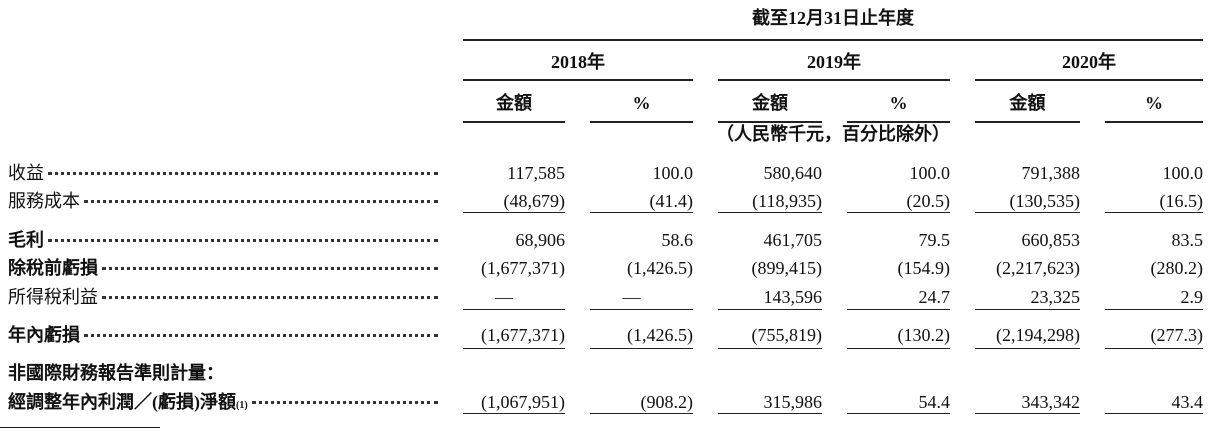 The image size is (1224, 432). Describe the element at coordinates (833, 18) in the screenshot. I see `period-header: 截至12月31日止年度` at that location.